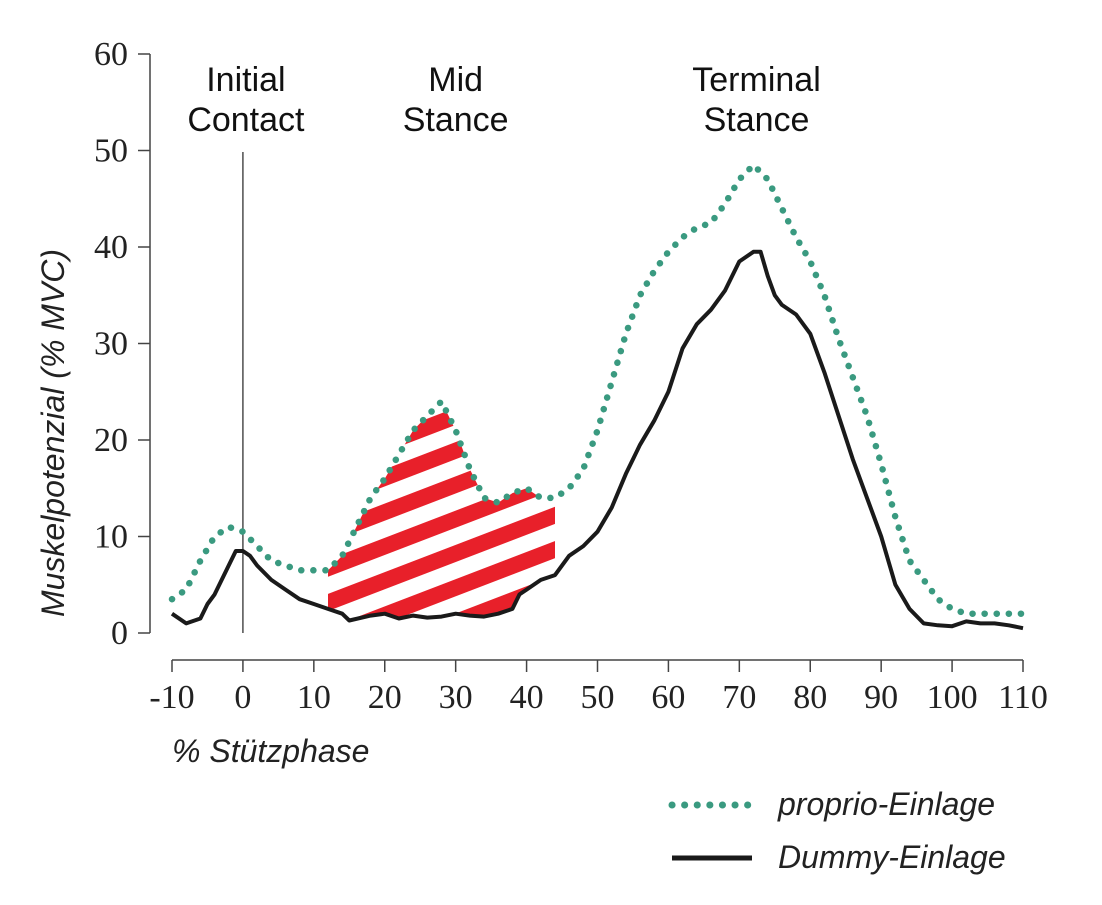 The image size is (1102, 905). What do you see at coordinates (53, 433) in the screenshot?
I see `y-axis-title: Muskelpotenzial (% MVC)` at bounding box center [53, 433].